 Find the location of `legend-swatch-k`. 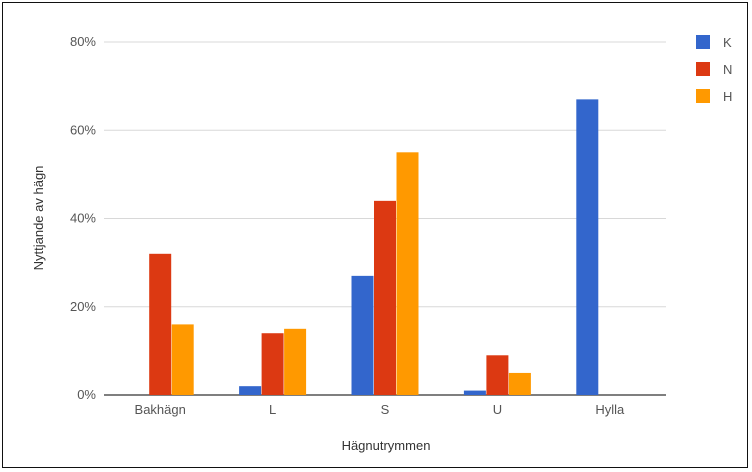

legend-swatch-k is located at coordinates (703, 42).